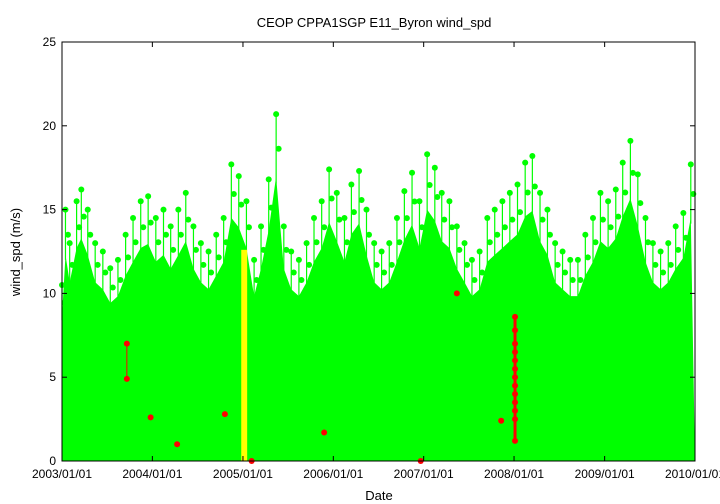  I want to click on chart-title: CEOP CPPA1SGP E11_Byron wind_spd, so click(374, 22).